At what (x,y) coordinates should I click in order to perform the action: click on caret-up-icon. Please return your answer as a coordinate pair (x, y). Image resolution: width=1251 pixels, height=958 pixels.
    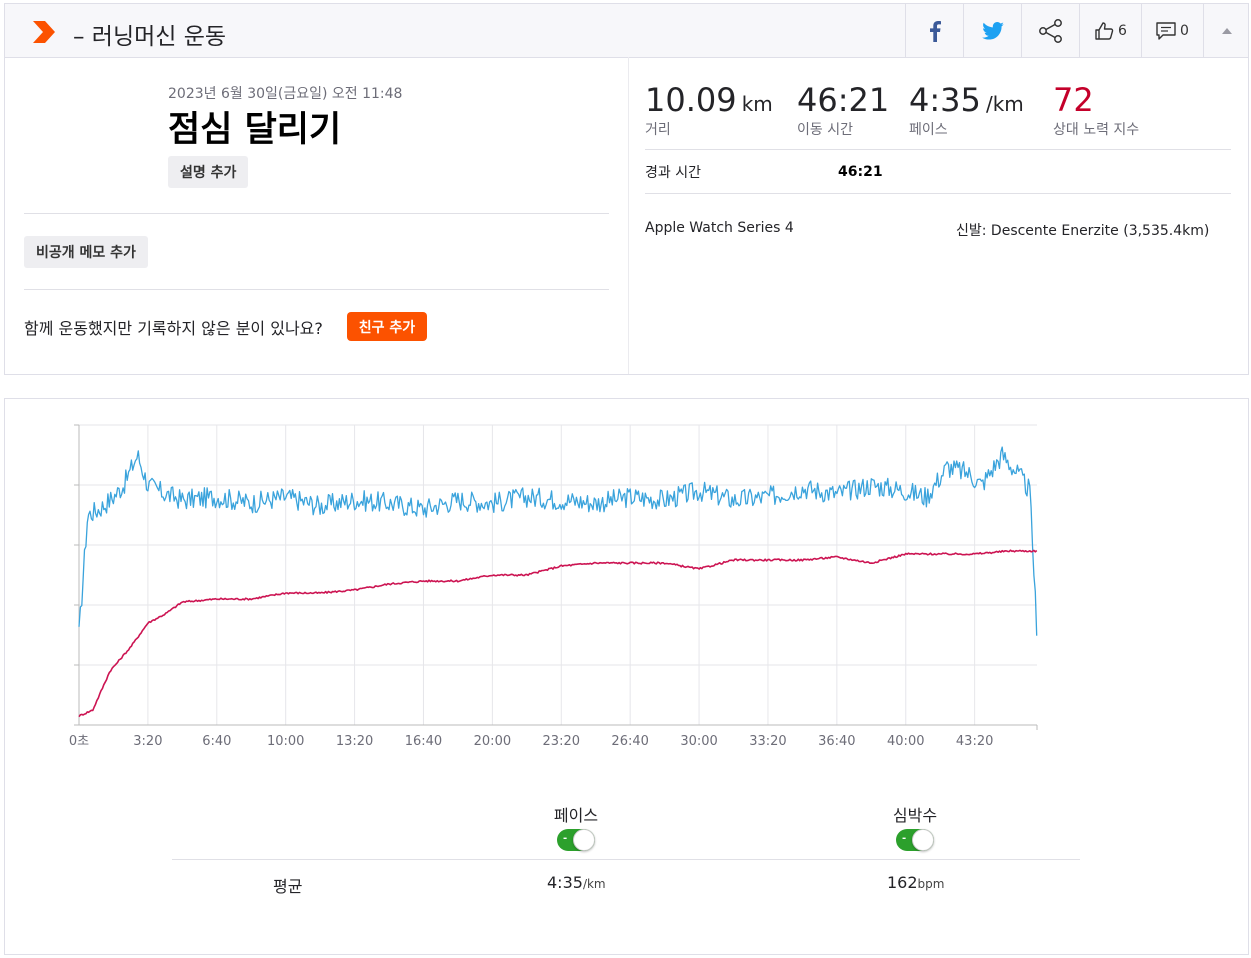
    Looking at the image, I should click on (1226, 30).